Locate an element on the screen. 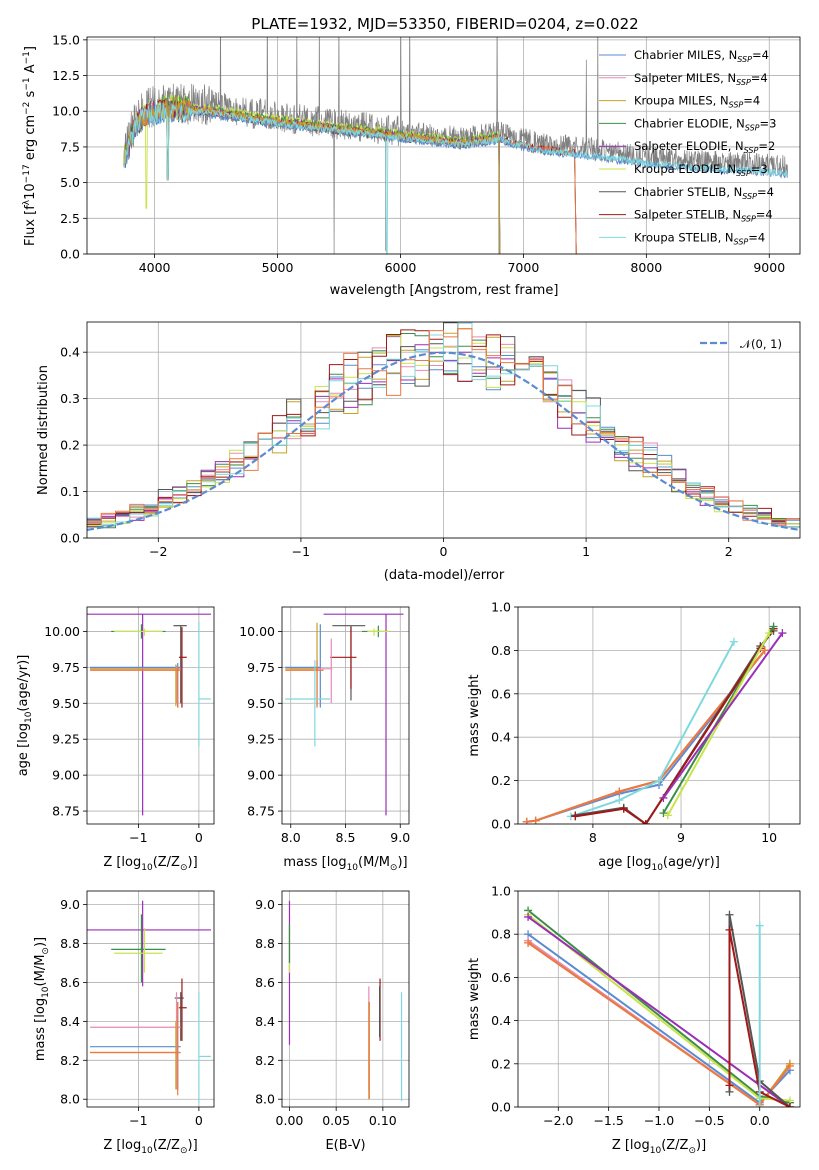 The height and width of the screenshot is (1170, 819). x-tick-label: 9.0 is located at coordinates (400, 837).